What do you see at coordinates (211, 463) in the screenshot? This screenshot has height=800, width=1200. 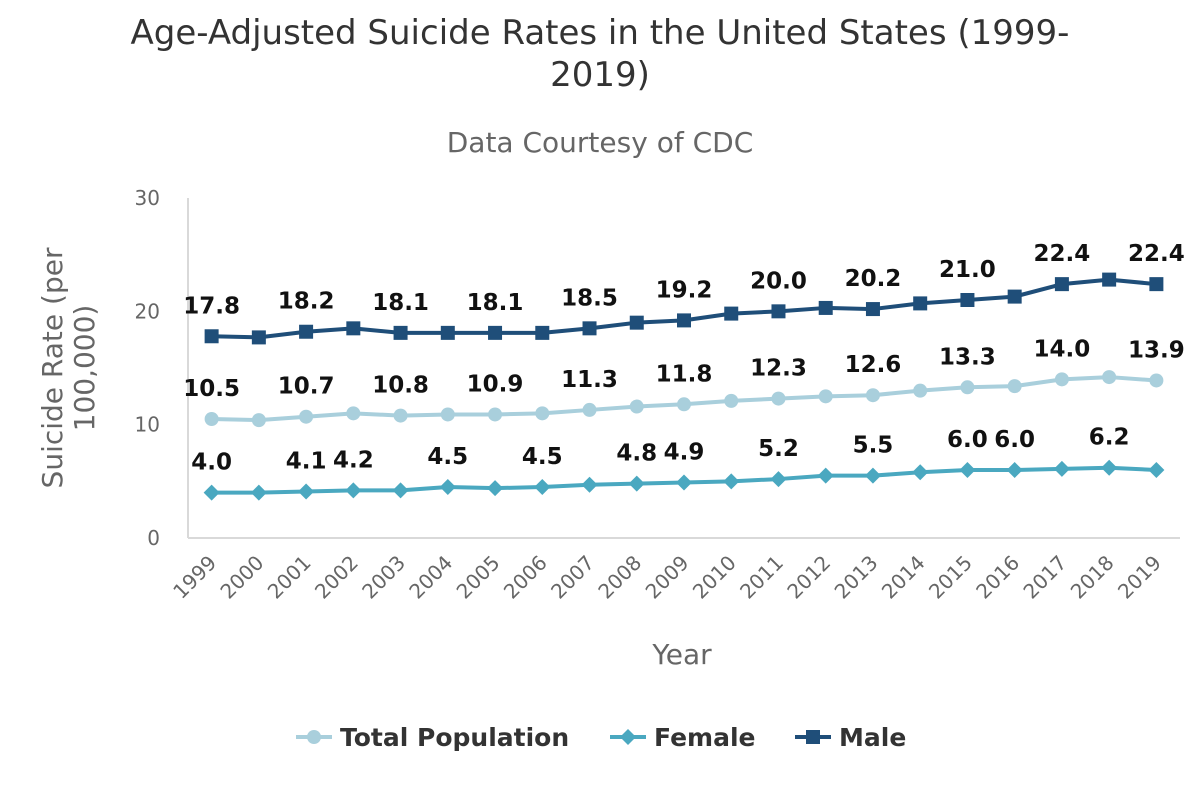 I see `female-data-label: 4.0` at bounding box center [211, 463].